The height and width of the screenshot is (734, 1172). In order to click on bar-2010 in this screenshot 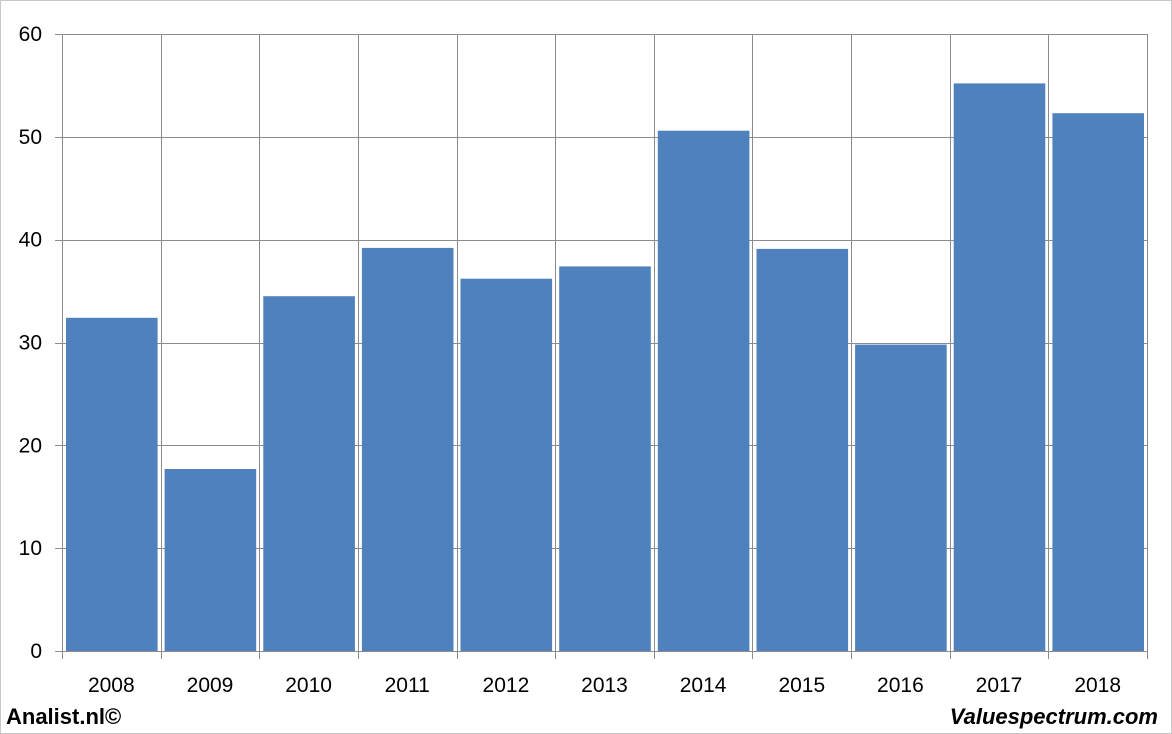, I will do `click(309, 473)`.